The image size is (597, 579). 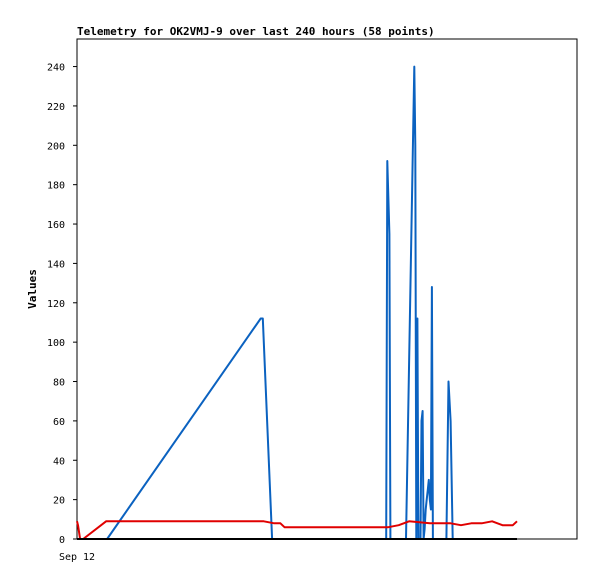 What do you see at coordinates (56, 225) in the screenshot?
I see `y-tick-label: 160` at bounding box center [56, 225].